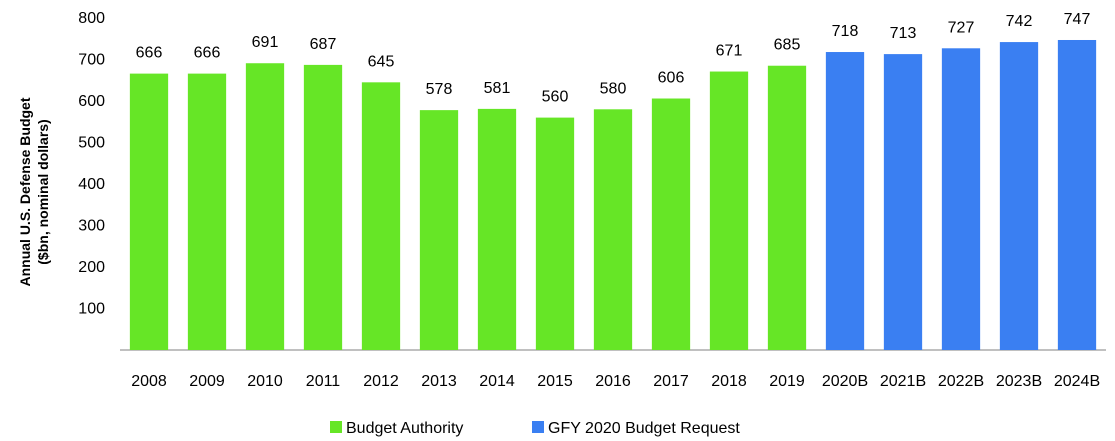 This screenshot has width=1115, height=441. Describe the element at coordinates (381, 381) in the screenshot. I see `x-tick-label: 2012` at that location.